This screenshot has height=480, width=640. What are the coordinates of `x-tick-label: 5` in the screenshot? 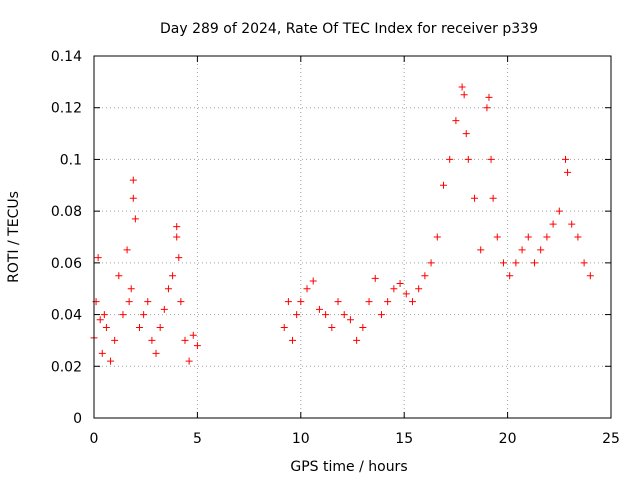 It's located at (197, 439).